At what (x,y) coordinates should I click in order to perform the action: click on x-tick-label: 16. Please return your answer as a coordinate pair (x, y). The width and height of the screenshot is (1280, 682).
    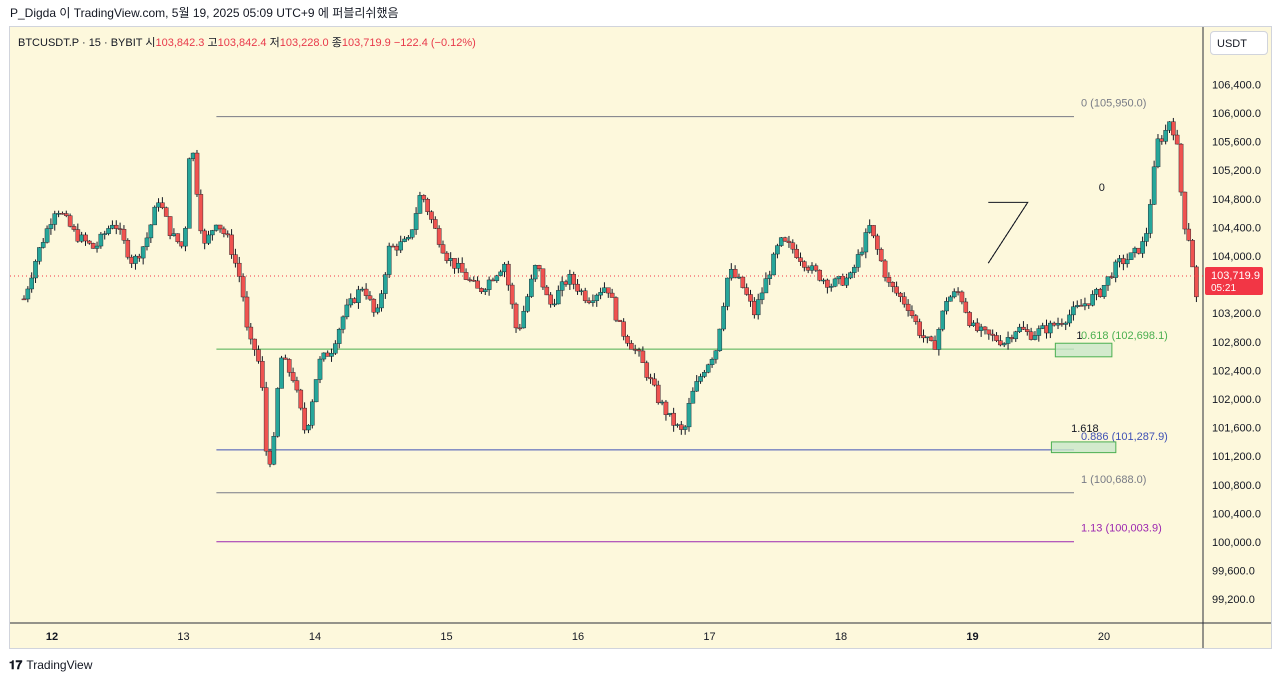
    Looking at the image, I should click on (578, 637).